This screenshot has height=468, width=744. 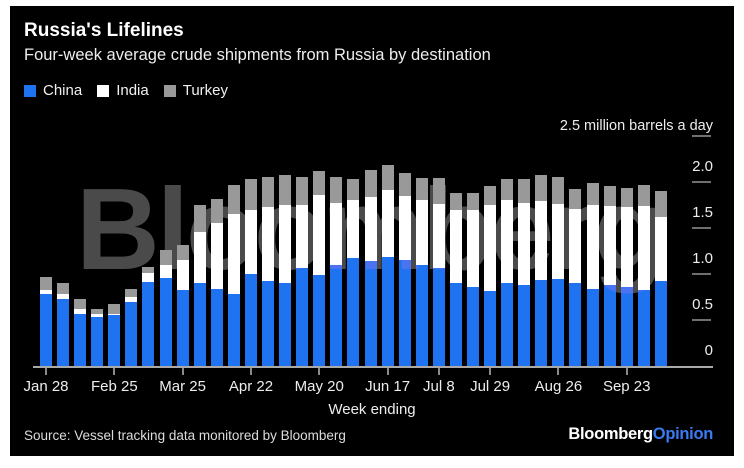 What do you see at coordinates (46, 386) in the screenshot?
I see `x-axis-label: Jan 28` at bounding box center [46, 386].